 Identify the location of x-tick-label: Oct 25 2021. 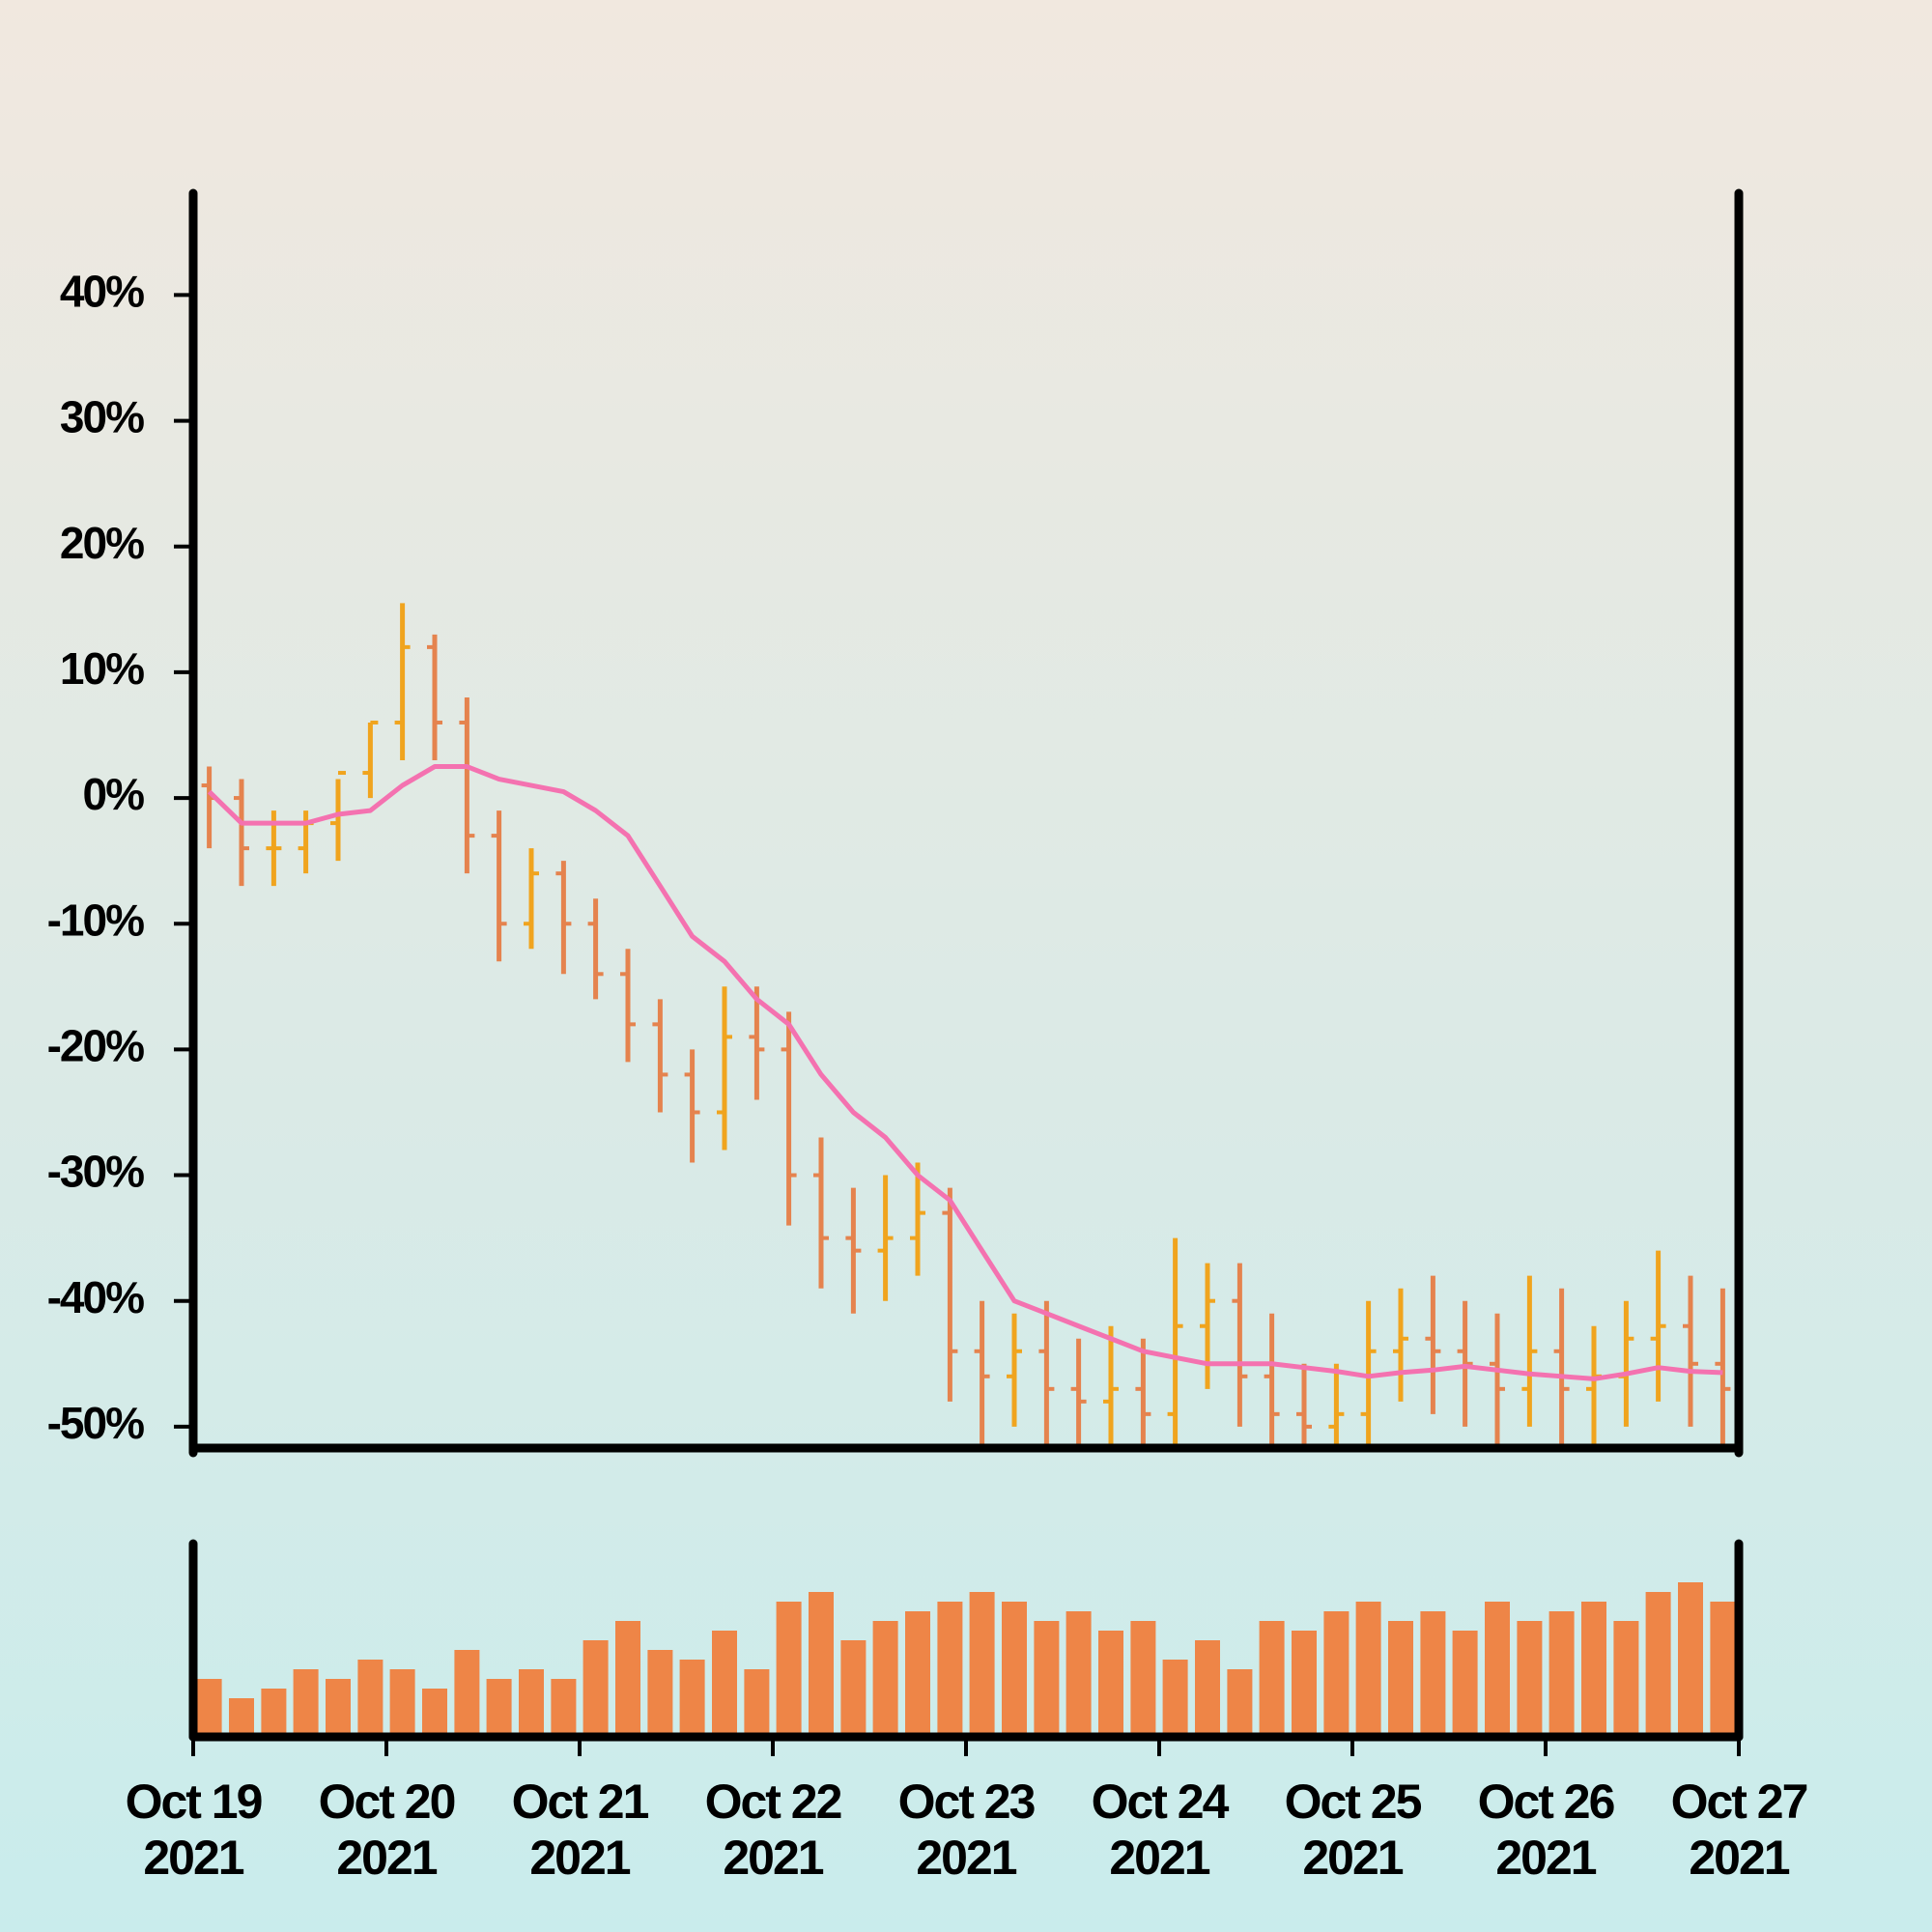
(1353, 1830).